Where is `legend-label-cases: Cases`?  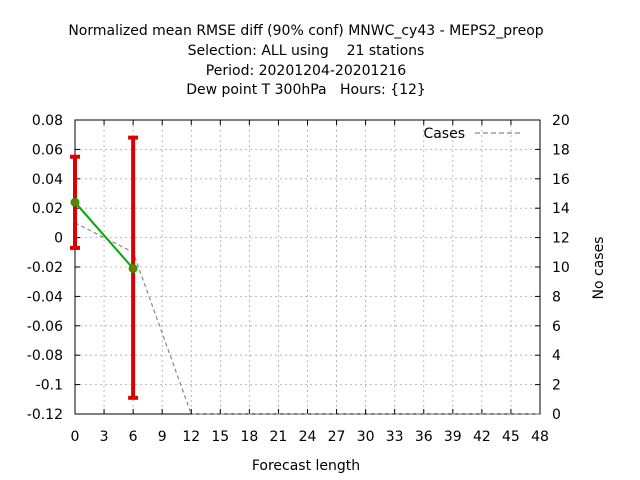 legend-label-cases: Cases is located at coordinates (444, 134).